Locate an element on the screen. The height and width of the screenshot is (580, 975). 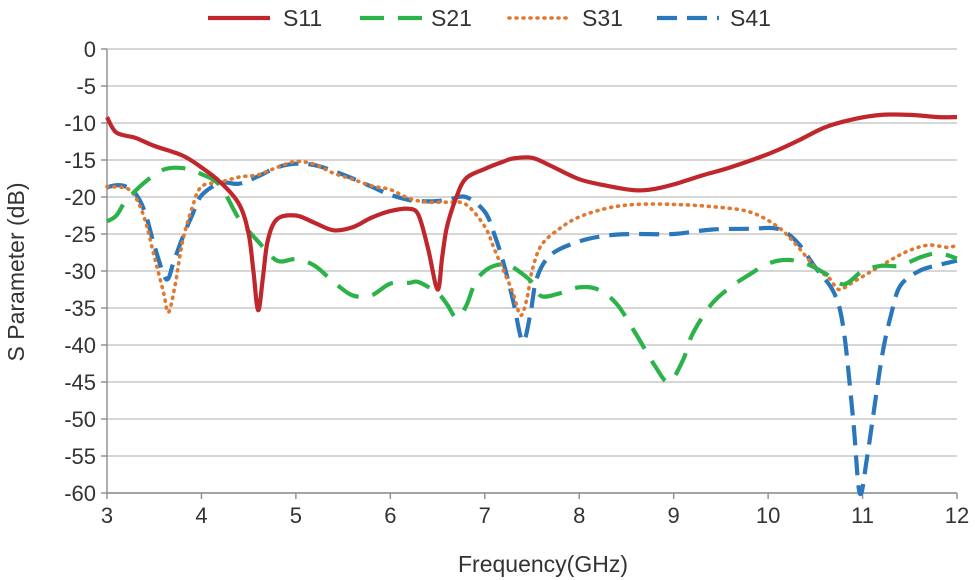
legend-label-s31: S31 is located at coordinates (602, 18).